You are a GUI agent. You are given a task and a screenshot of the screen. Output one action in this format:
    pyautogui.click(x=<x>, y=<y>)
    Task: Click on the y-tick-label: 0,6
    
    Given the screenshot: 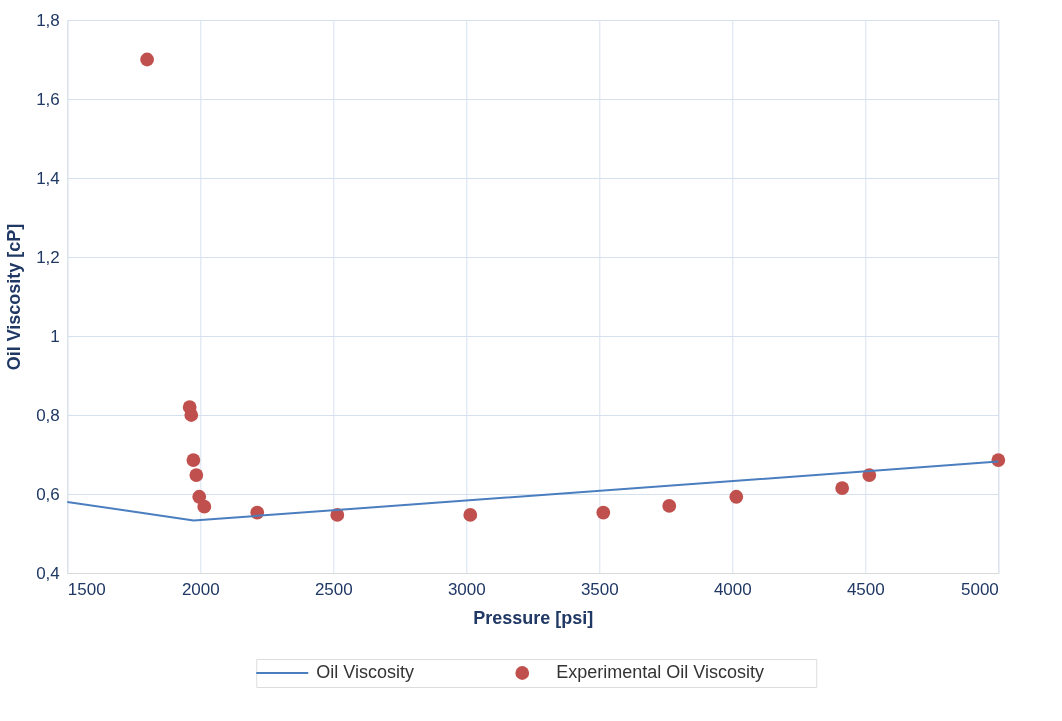 What is the action you would take?
    pyautogui.click(x=48, y=494)
    